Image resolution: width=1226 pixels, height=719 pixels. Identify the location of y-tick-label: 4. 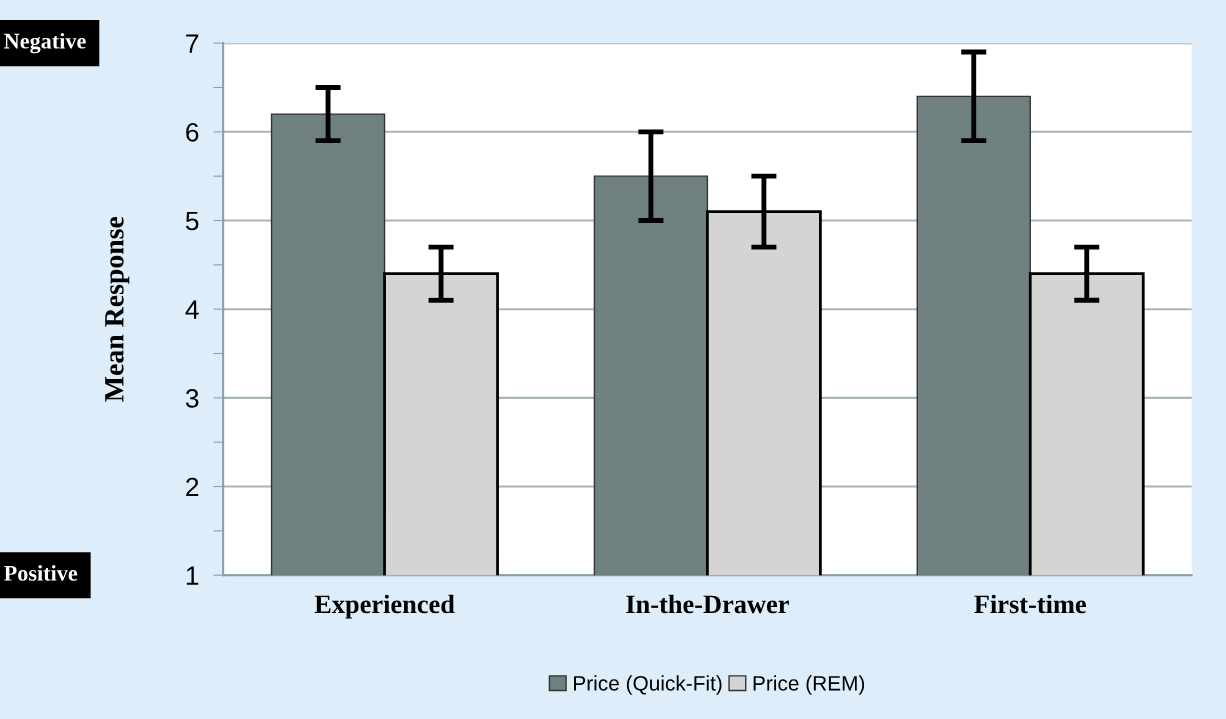
(192, 309).